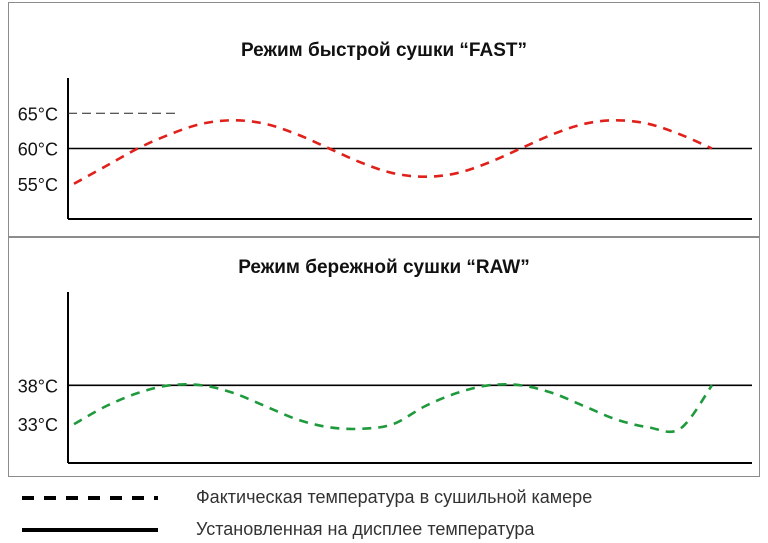  What do you see at coordinates (90, 530) in the screenshot?
I see `legend-swatch-solid` at bounding box center [90, 530].